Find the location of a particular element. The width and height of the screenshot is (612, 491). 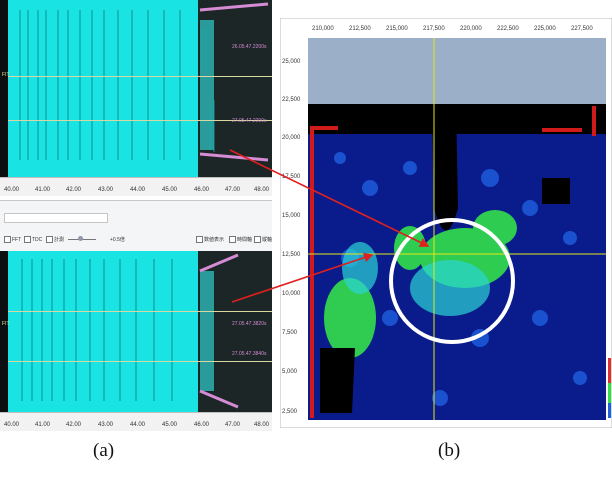

x-tick: 220,000 is located at coordinates (471, 29).